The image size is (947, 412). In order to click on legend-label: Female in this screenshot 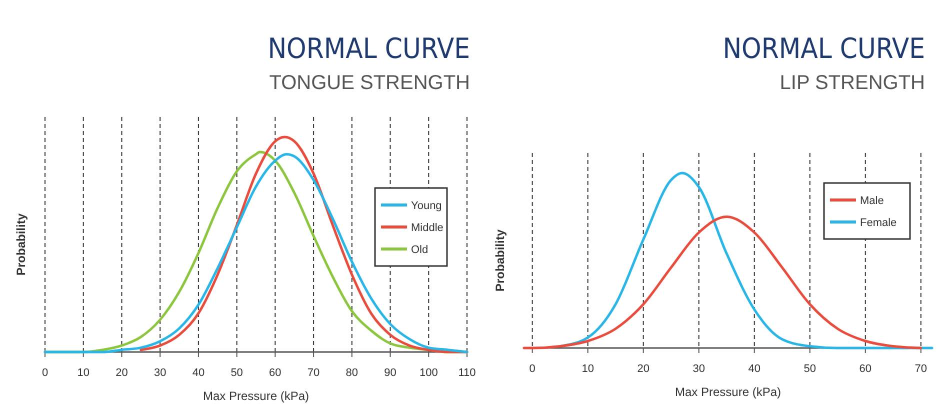, I will do `click(878, 223)`.